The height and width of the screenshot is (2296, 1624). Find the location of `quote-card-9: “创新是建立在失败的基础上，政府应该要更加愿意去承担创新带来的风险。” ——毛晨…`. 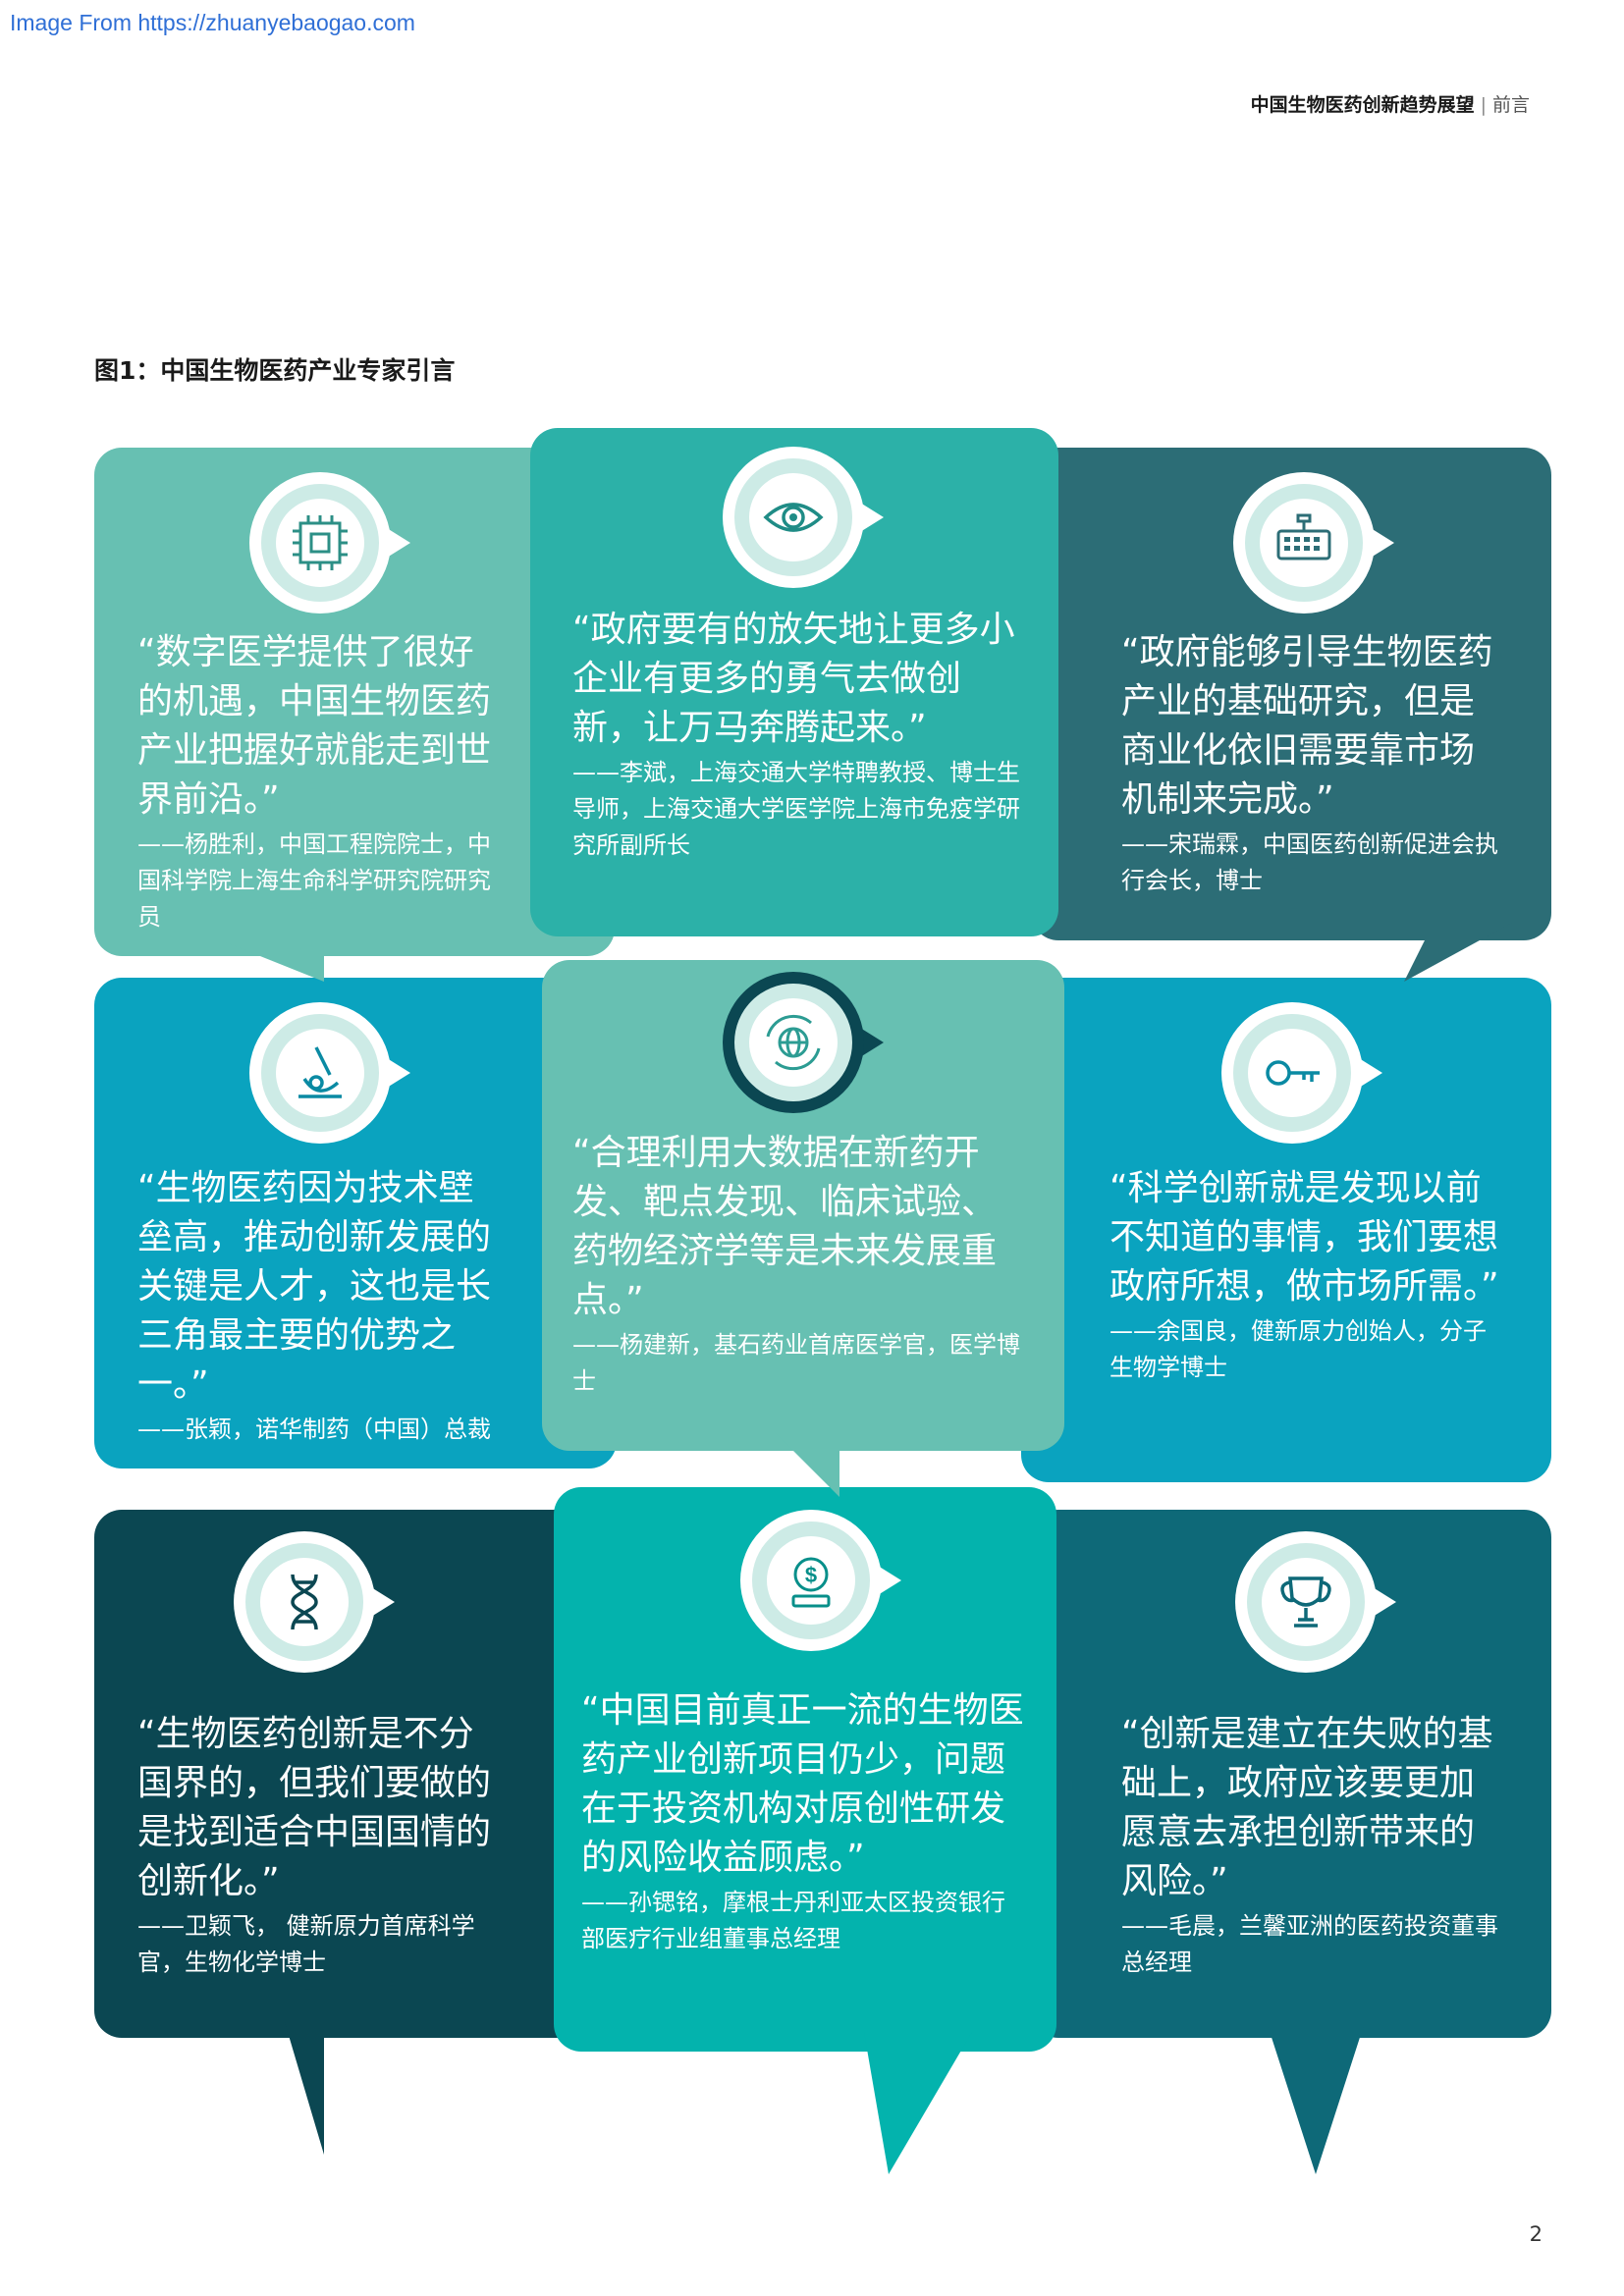

quote-card-9: “创新是建立在失败的基础上，政府应该要更加愿意去承担创新带来的风险。” ——毛晨… is located at coordinates (1314, 1846).